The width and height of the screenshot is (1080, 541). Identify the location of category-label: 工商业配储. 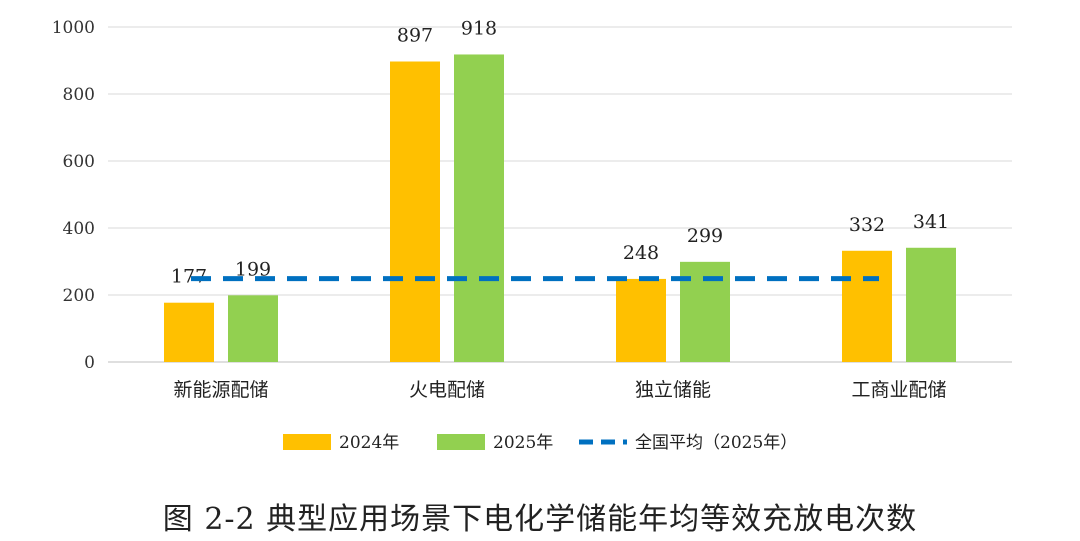
(898, 390).